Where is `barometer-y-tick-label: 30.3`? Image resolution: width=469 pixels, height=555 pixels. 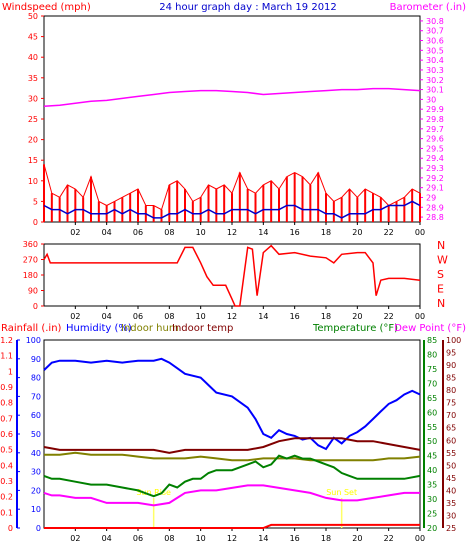 barometer-y-tick-label: 30.3 is located at coordinates (435, 70).